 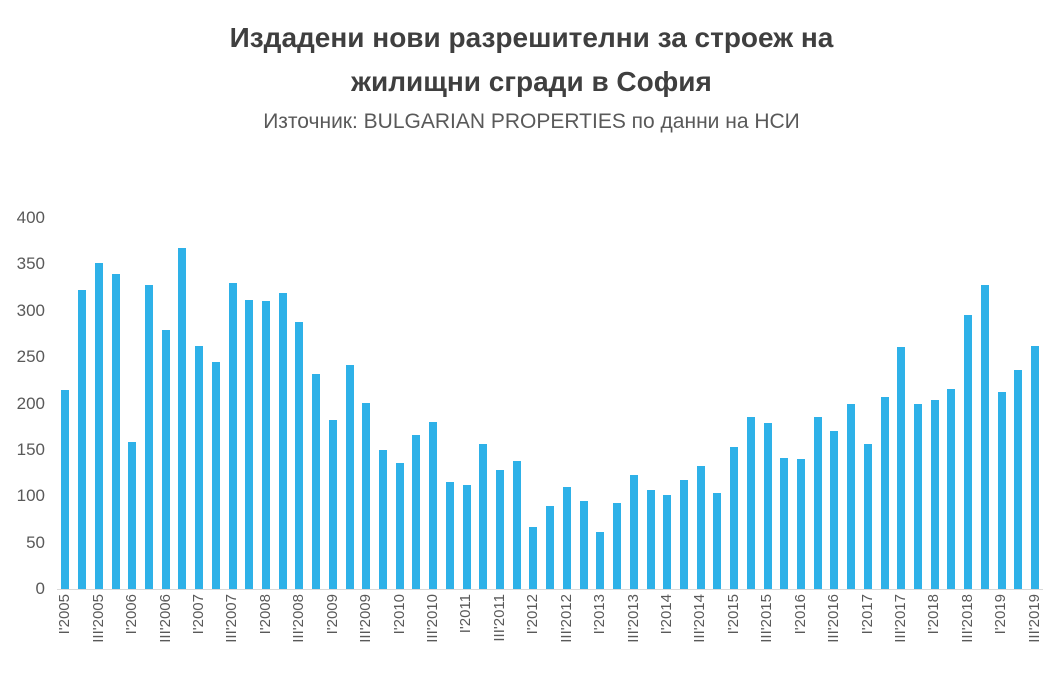 I want to click on bar-II'2017, so click(x=884, y=493).